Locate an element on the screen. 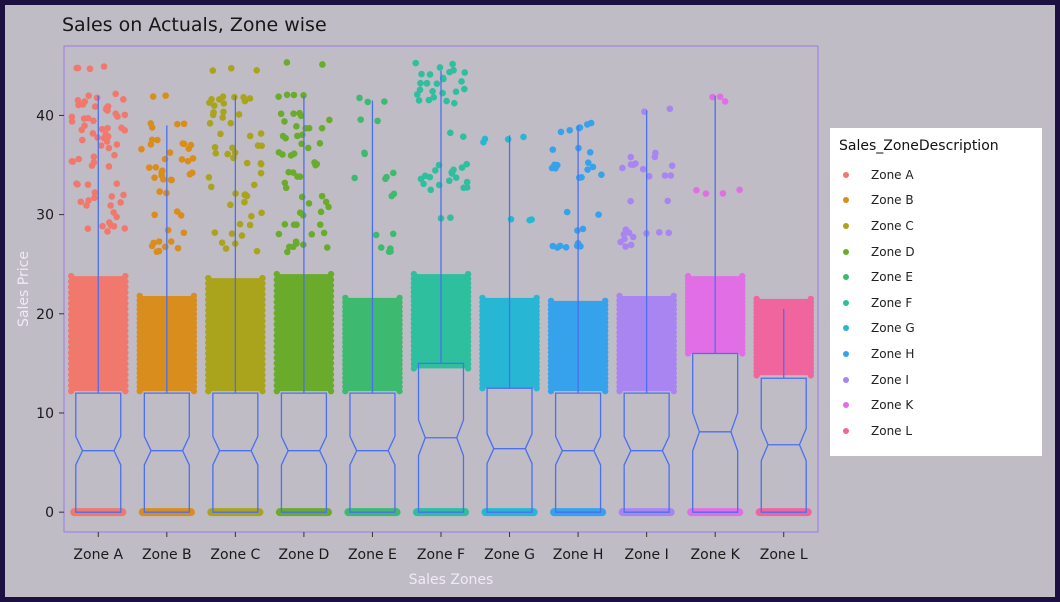 Image resolution: width=1060 pixels, height=602 pixels. legend-item: Zone A is located at coordinates (940, 175).